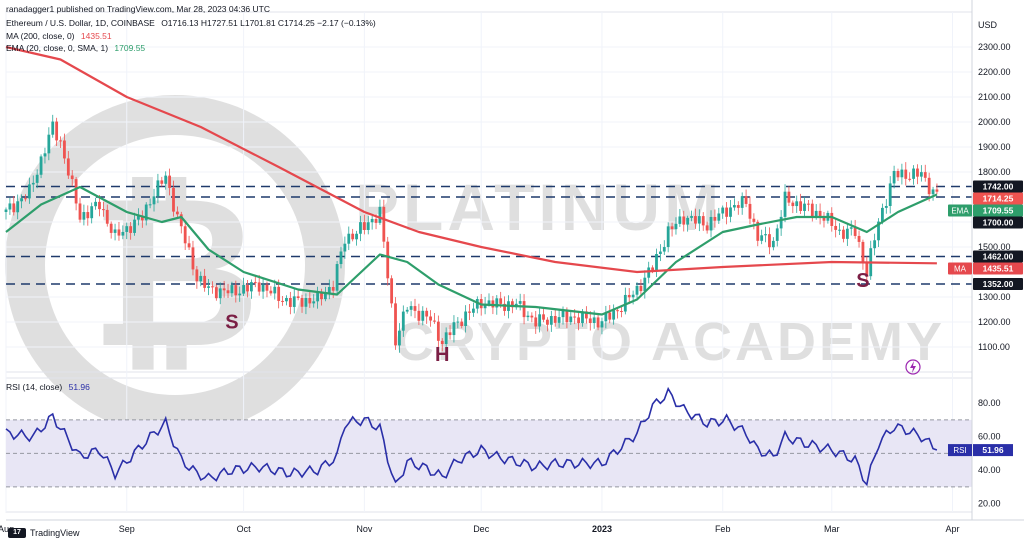  What do you see at coordinates (913, 367) in the screenshot?
I see `lightning-icon` at bounding box center [913, 367].